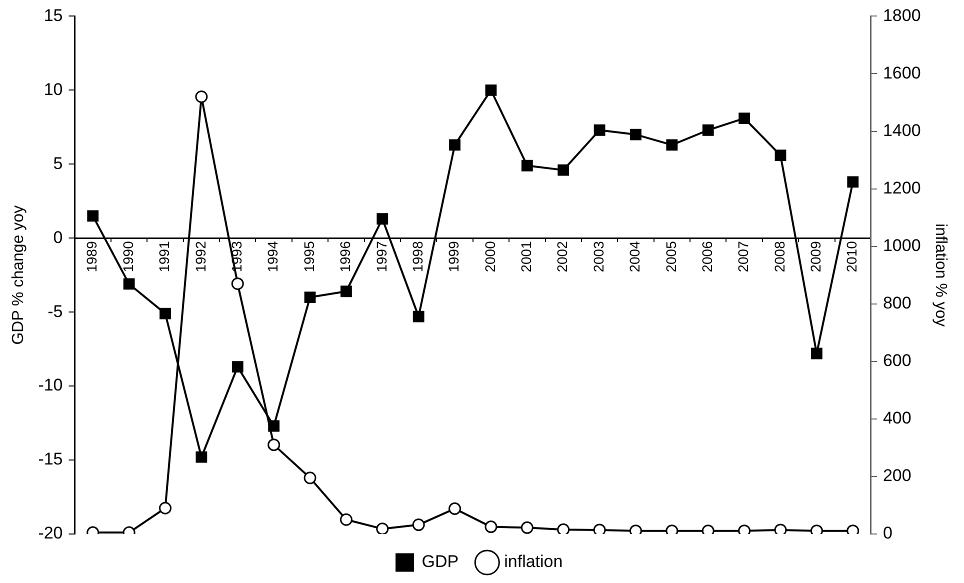 The width and height of the screenshot is (964, 583). Describe the element at coordinates (901, 246) in the screenshot. I see `y2-tick-label: 1000` at that location.